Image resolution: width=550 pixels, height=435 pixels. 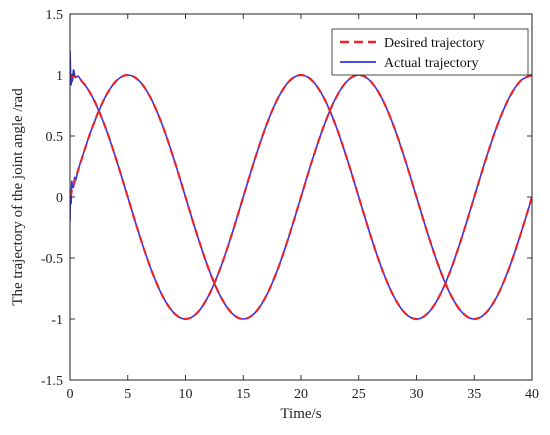 I want to click on y-tick-label: -1, so click(x=57, y=320).